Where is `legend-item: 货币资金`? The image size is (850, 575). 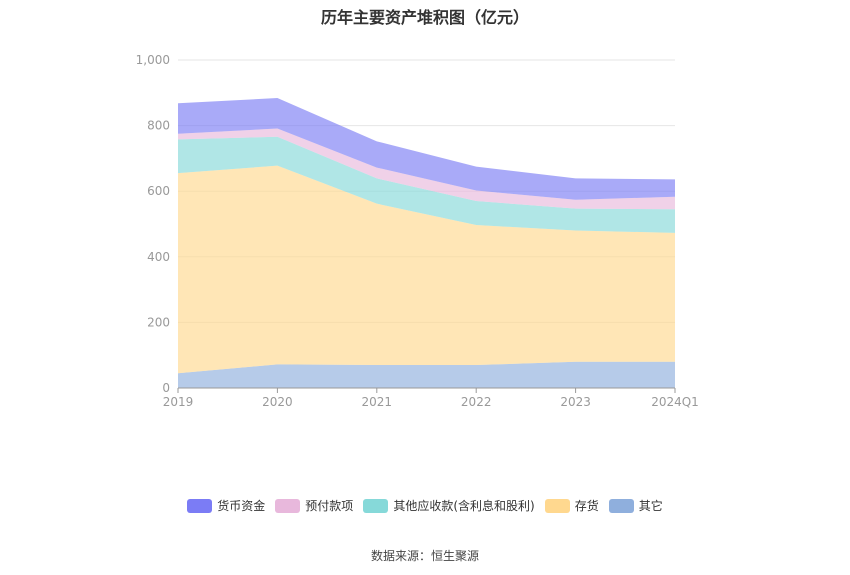 legend-item: 货币资金 is located at coordinates (226, 505).